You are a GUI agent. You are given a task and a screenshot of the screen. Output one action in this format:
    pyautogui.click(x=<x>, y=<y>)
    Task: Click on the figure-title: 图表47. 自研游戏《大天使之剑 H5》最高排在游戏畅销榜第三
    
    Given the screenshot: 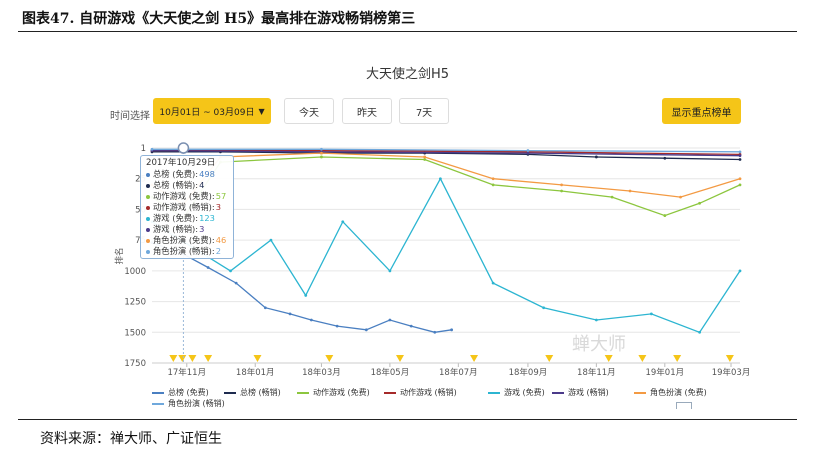 What is the action you would take?
    pyautogui.click(x=219, y=19)
    